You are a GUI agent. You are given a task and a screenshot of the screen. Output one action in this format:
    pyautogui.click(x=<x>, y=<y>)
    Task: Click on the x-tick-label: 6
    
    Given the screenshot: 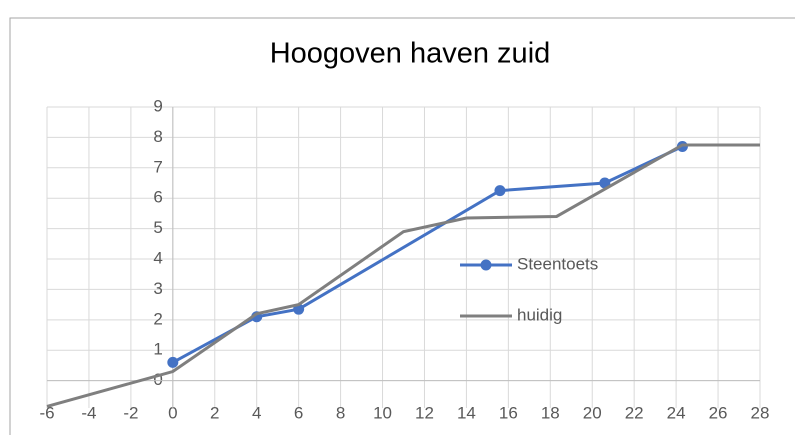 What is the action you would take?
    pyautogui.click(x=298, y=412)
    